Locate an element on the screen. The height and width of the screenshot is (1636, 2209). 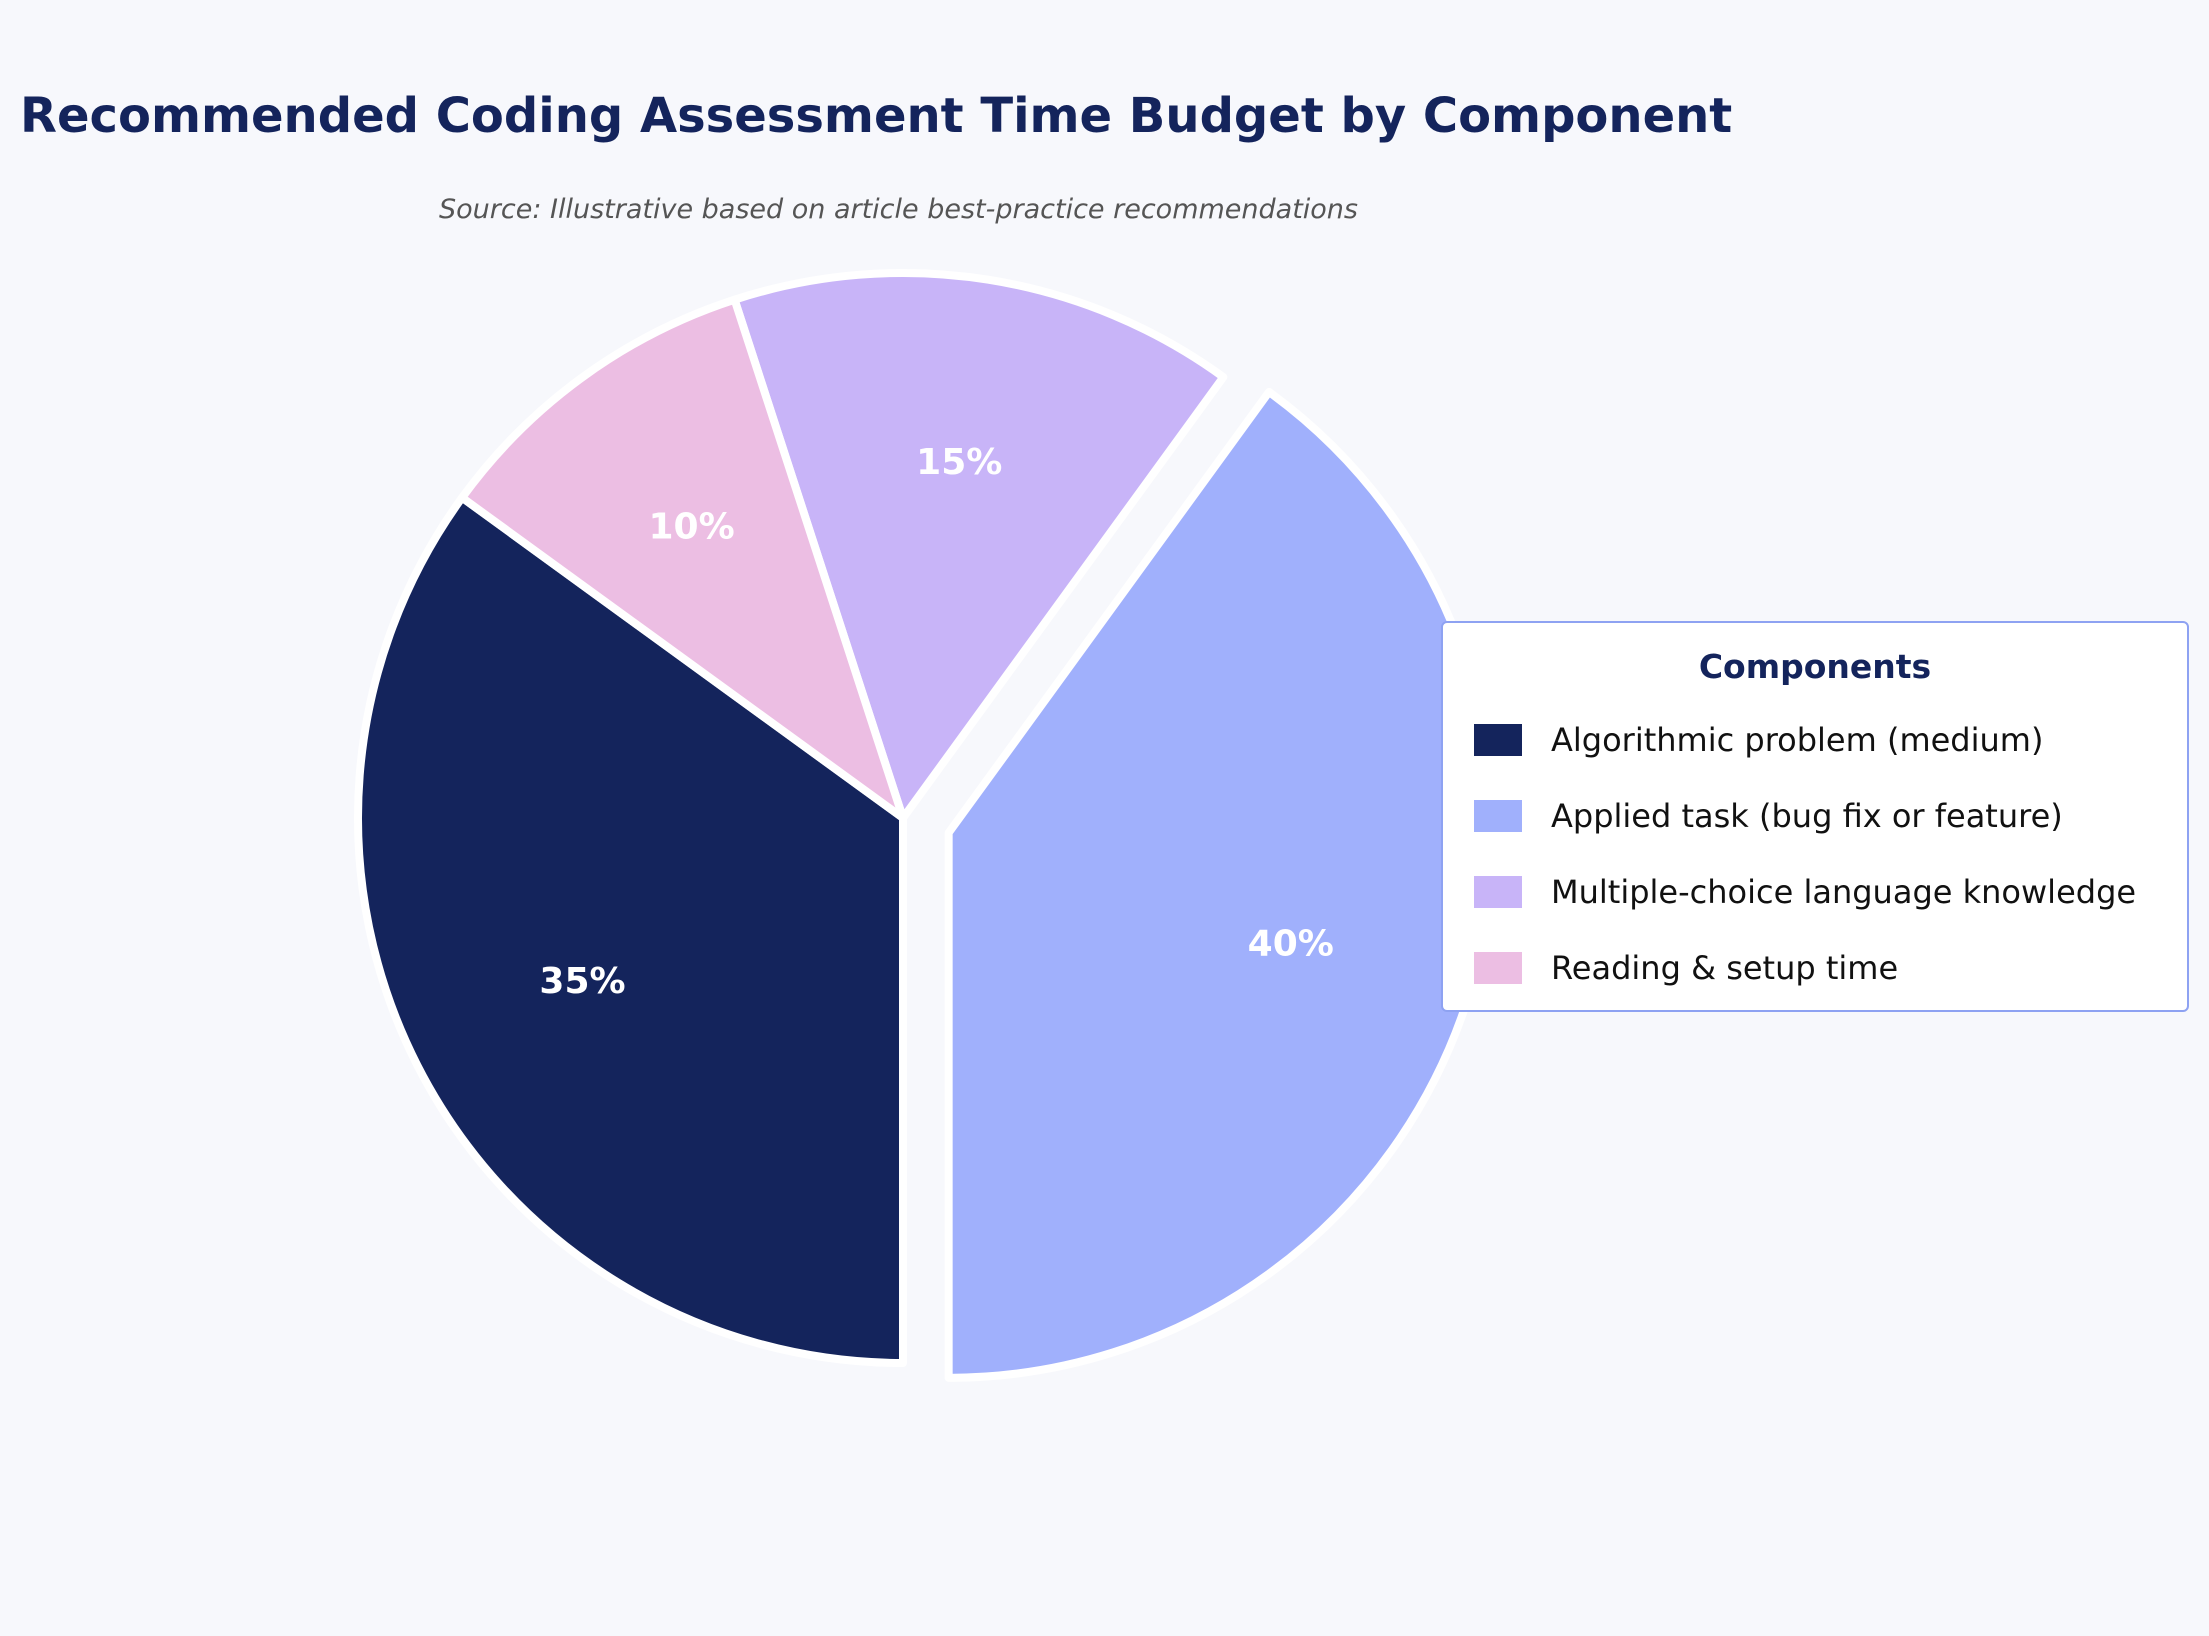
legend-item-applied-task: Applied task (bug fix or feature) is located at coordinates (1768, 816).